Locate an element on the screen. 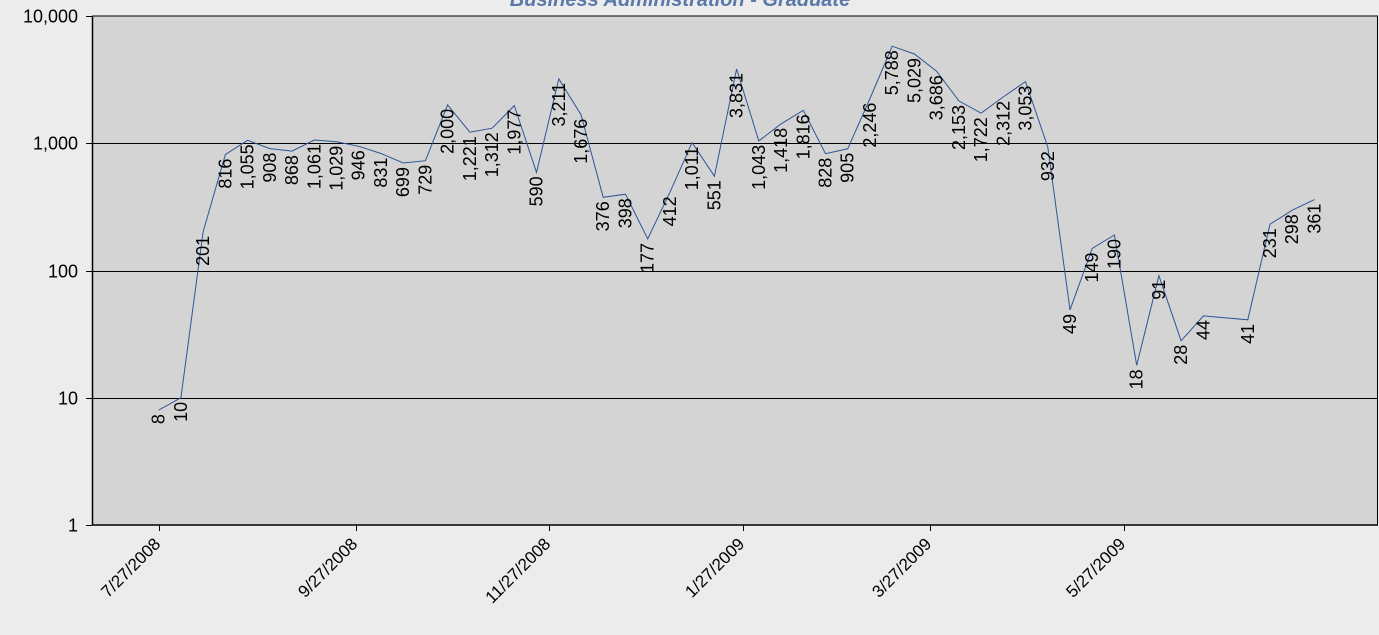 The height and width of the screenshot is (635, 1379). data-label: 1,816 is located at coordinates (803, 136).